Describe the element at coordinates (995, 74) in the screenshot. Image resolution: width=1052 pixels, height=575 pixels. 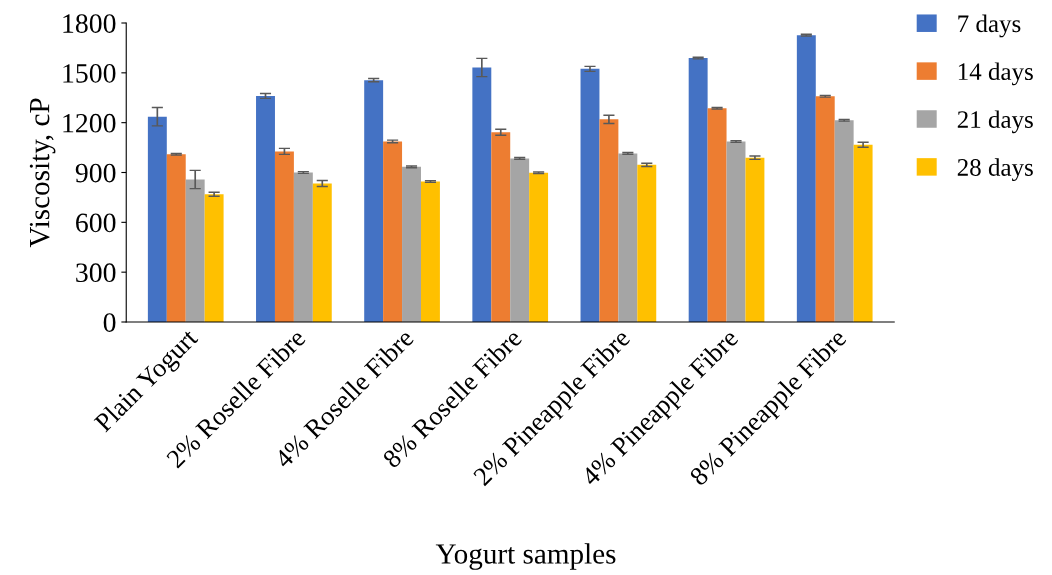
I see `legend-label: 14 days` at that location.